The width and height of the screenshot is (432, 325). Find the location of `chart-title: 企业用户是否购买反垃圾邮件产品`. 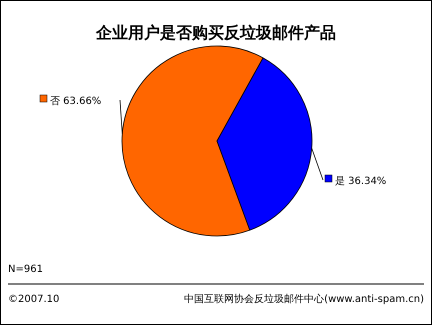

chart-title: 企业用户是否购买反垃圾邮件产品 is located at coordinates (215, 32).